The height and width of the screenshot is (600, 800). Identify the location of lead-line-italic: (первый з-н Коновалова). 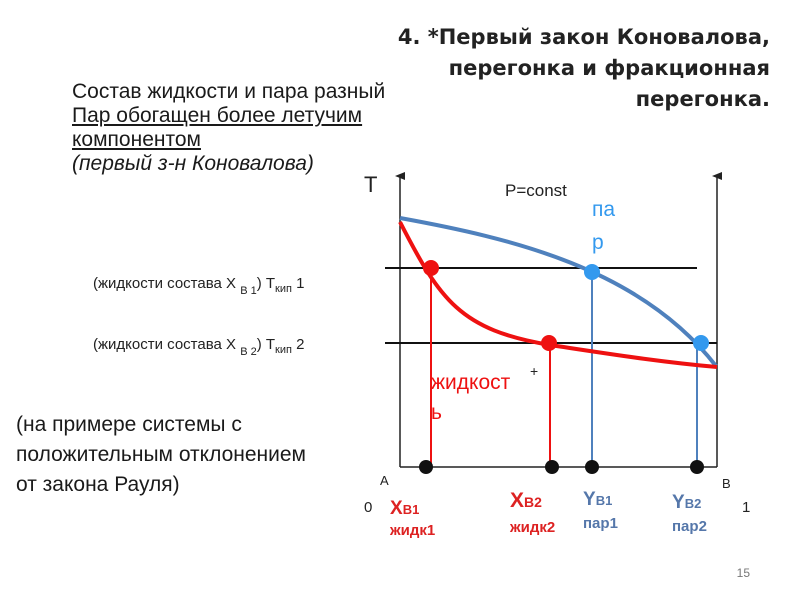
(193, 163).